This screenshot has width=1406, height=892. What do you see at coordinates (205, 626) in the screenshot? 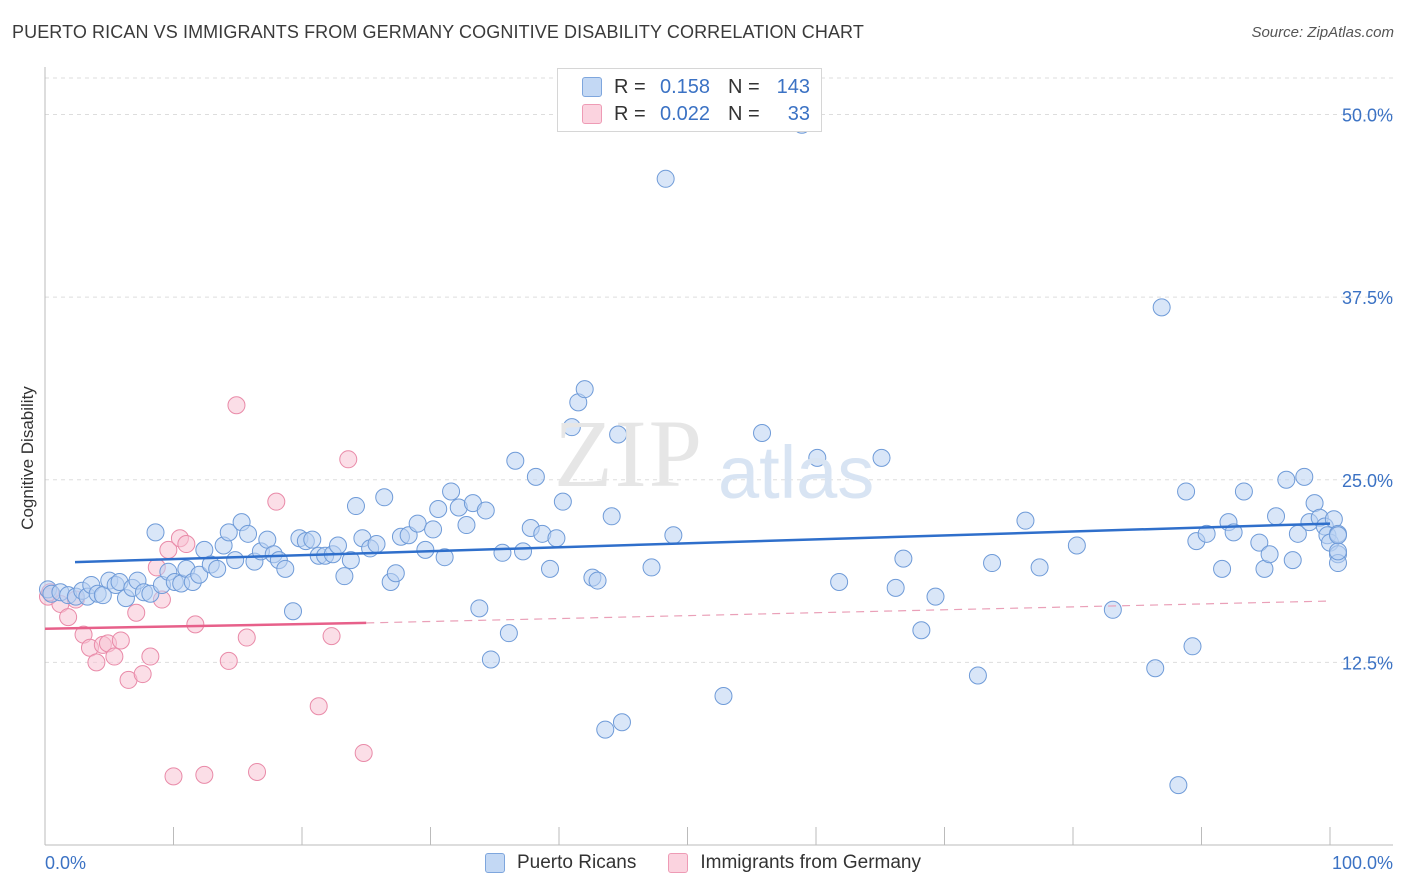
I see `trend-line-immigrants-germany` at bounding box center [205, 626].